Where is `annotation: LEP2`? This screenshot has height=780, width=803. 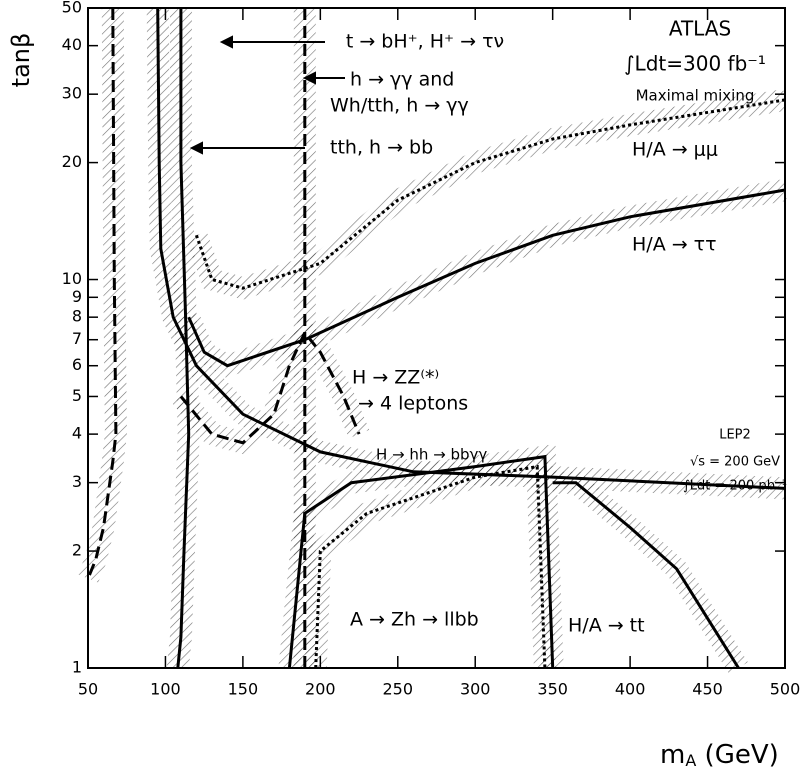
annotation: LEP2 is located at coordinates (735, 435).